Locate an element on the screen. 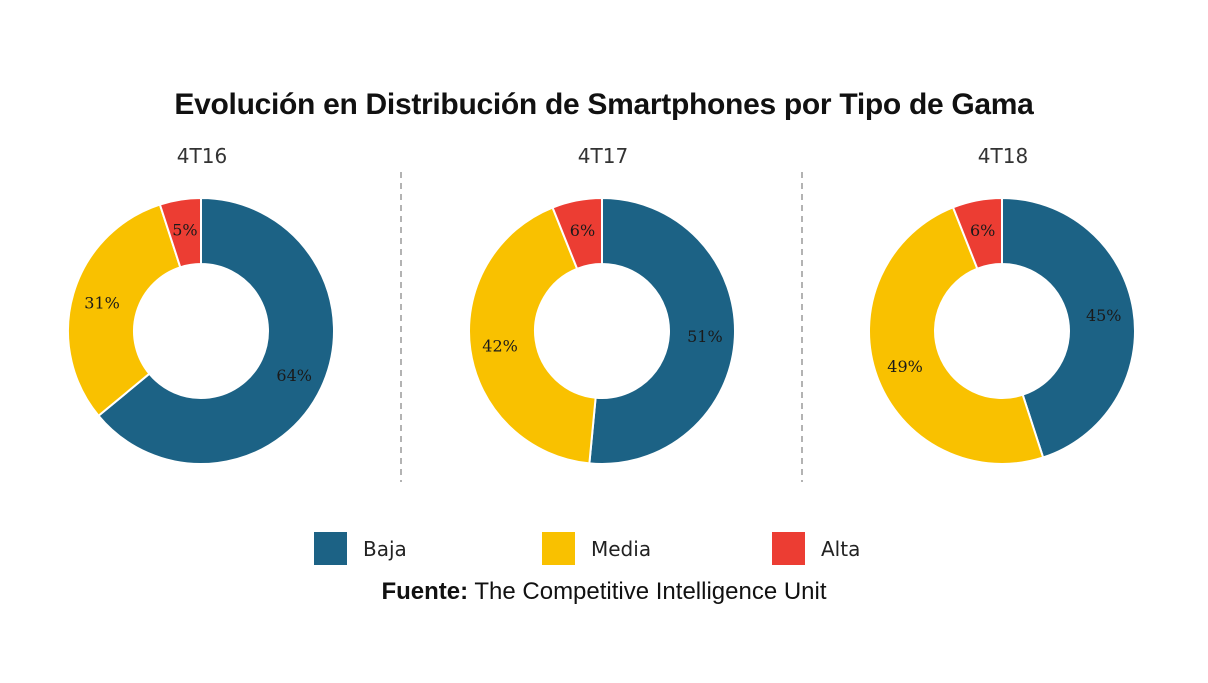  slice-4t17-alta is located at coordinates (577, 233).